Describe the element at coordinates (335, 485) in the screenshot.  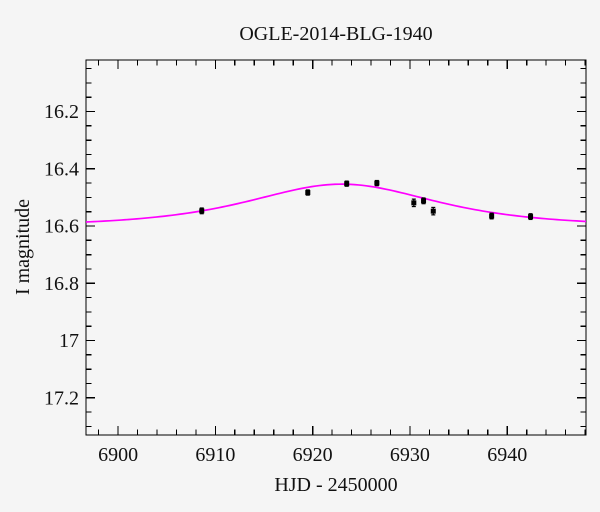
I see `x-axis-label: HJD - 2450000` at that location.